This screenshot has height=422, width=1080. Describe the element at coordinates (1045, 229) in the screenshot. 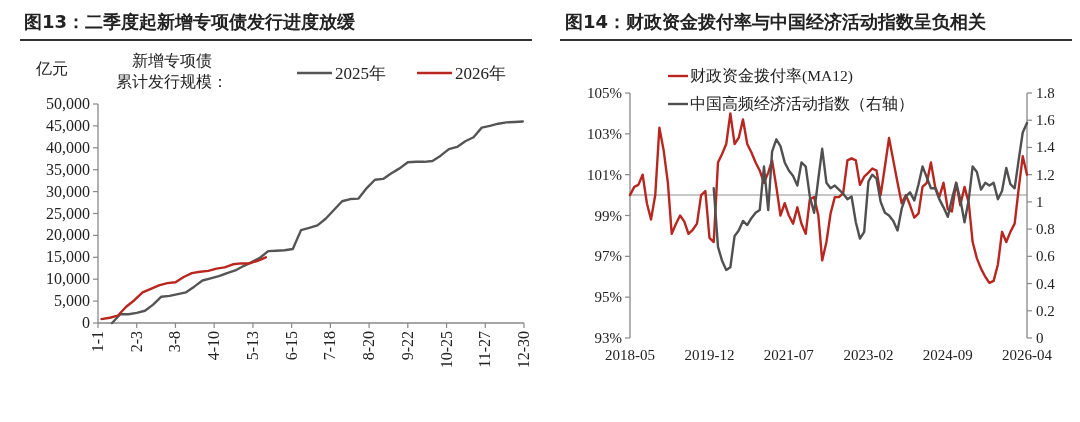

I see `y2-tick-label: 0.8` at that location.